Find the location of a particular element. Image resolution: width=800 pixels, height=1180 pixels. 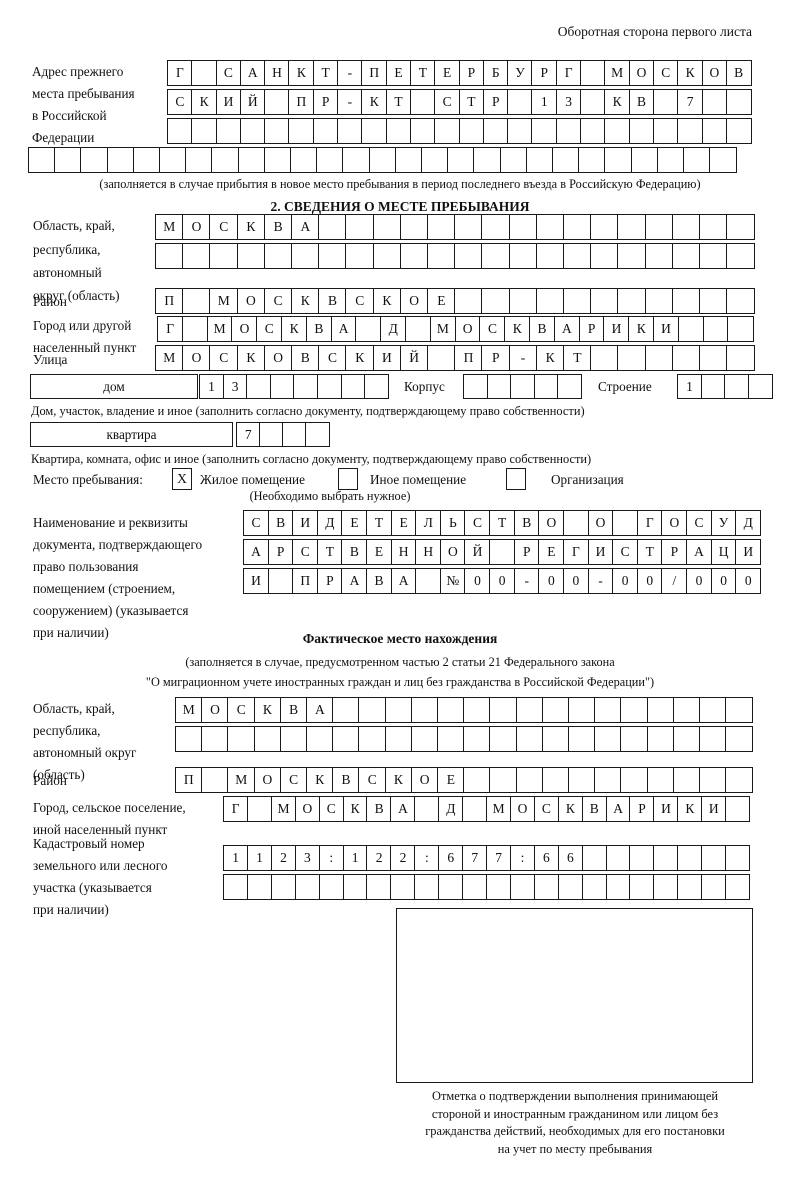

char-cell: 6 is located at coordinates (451, 858).